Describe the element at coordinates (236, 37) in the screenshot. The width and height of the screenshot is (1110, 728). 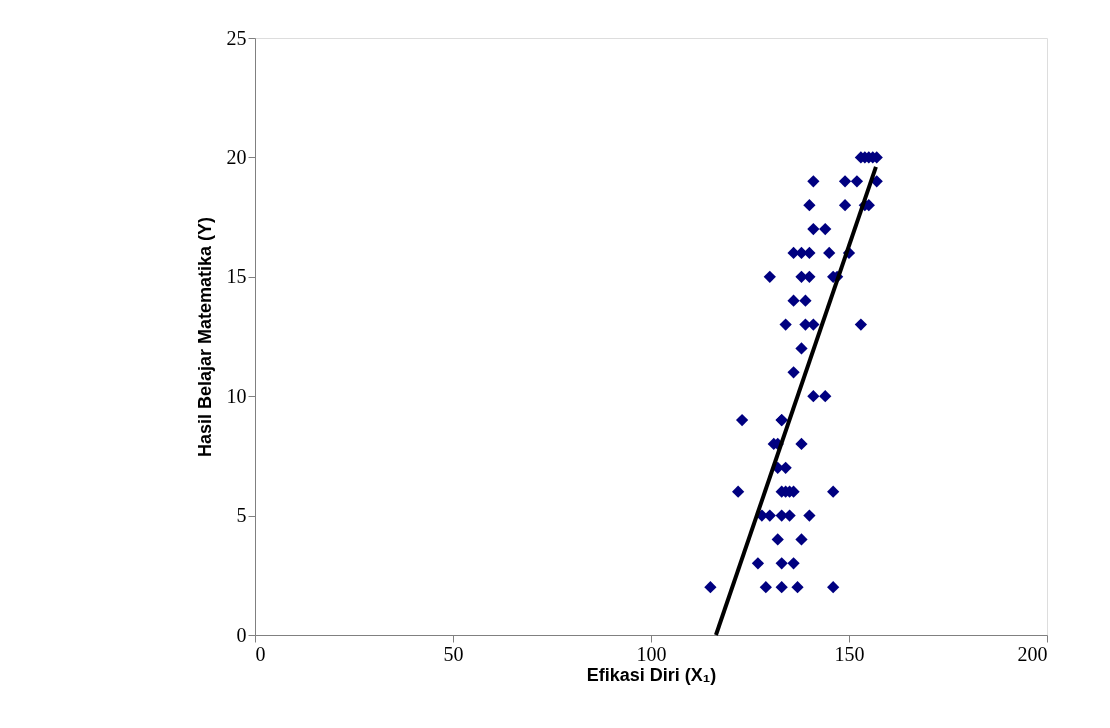
I see `y-tick-label: 25` at that location.